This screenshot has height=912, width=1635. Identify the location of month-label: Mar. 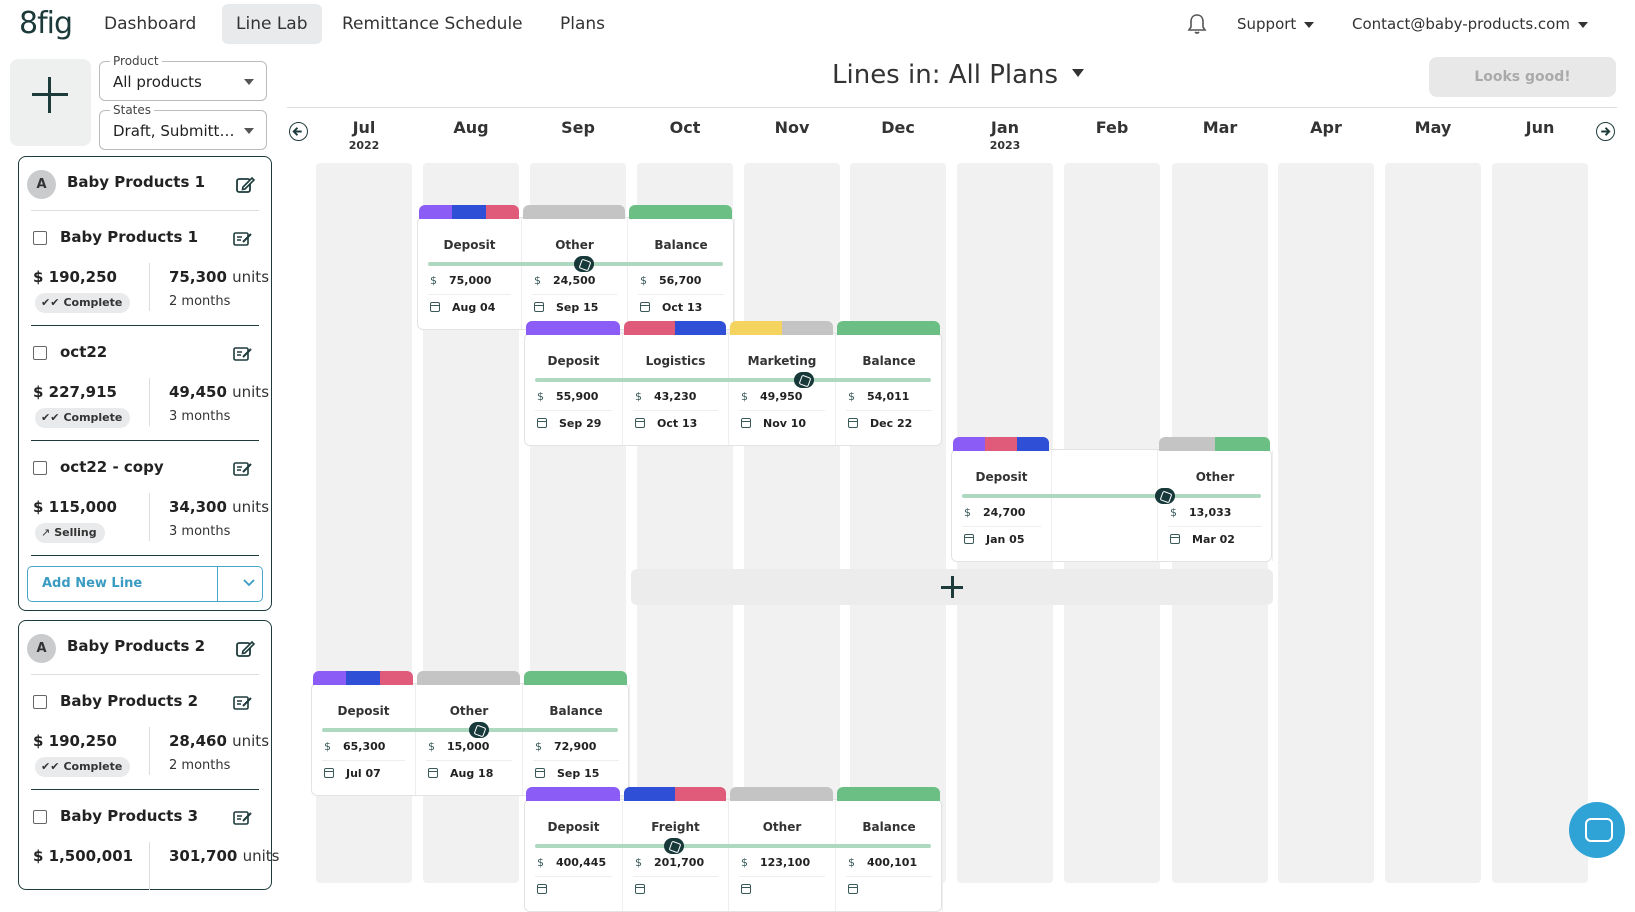
(1220, 127).